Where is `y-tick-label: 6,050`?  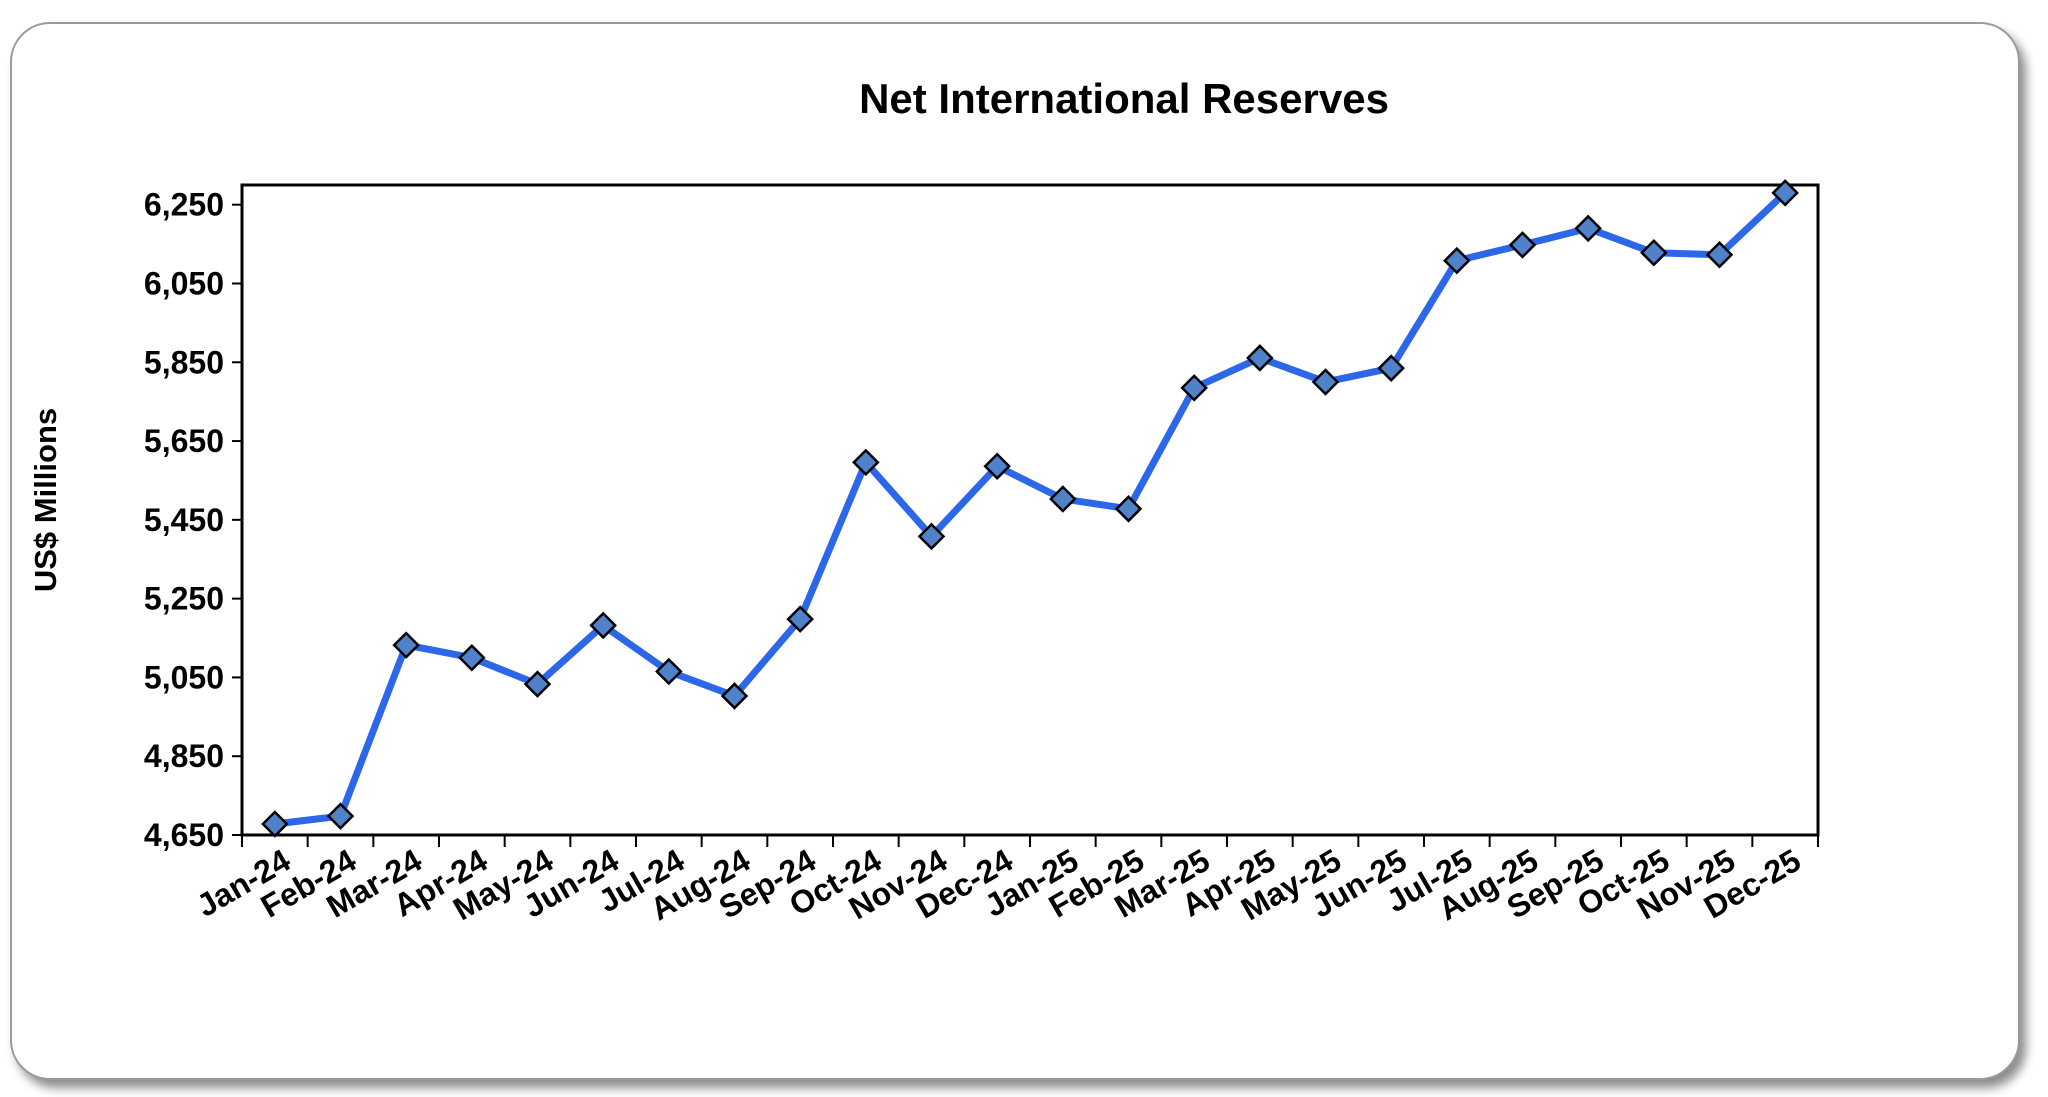 y-tick-label: 6,050 is located at coordinates (184, 283).